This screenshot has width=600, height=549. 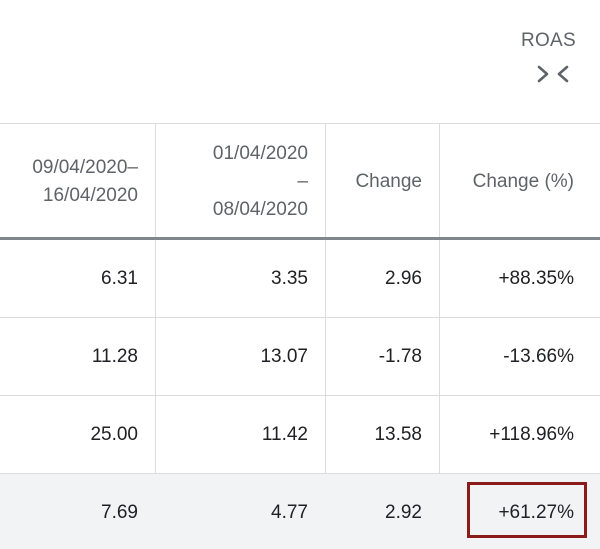 I want to click on column-header-change-percent: Change (%), so click(x=520, y=181).